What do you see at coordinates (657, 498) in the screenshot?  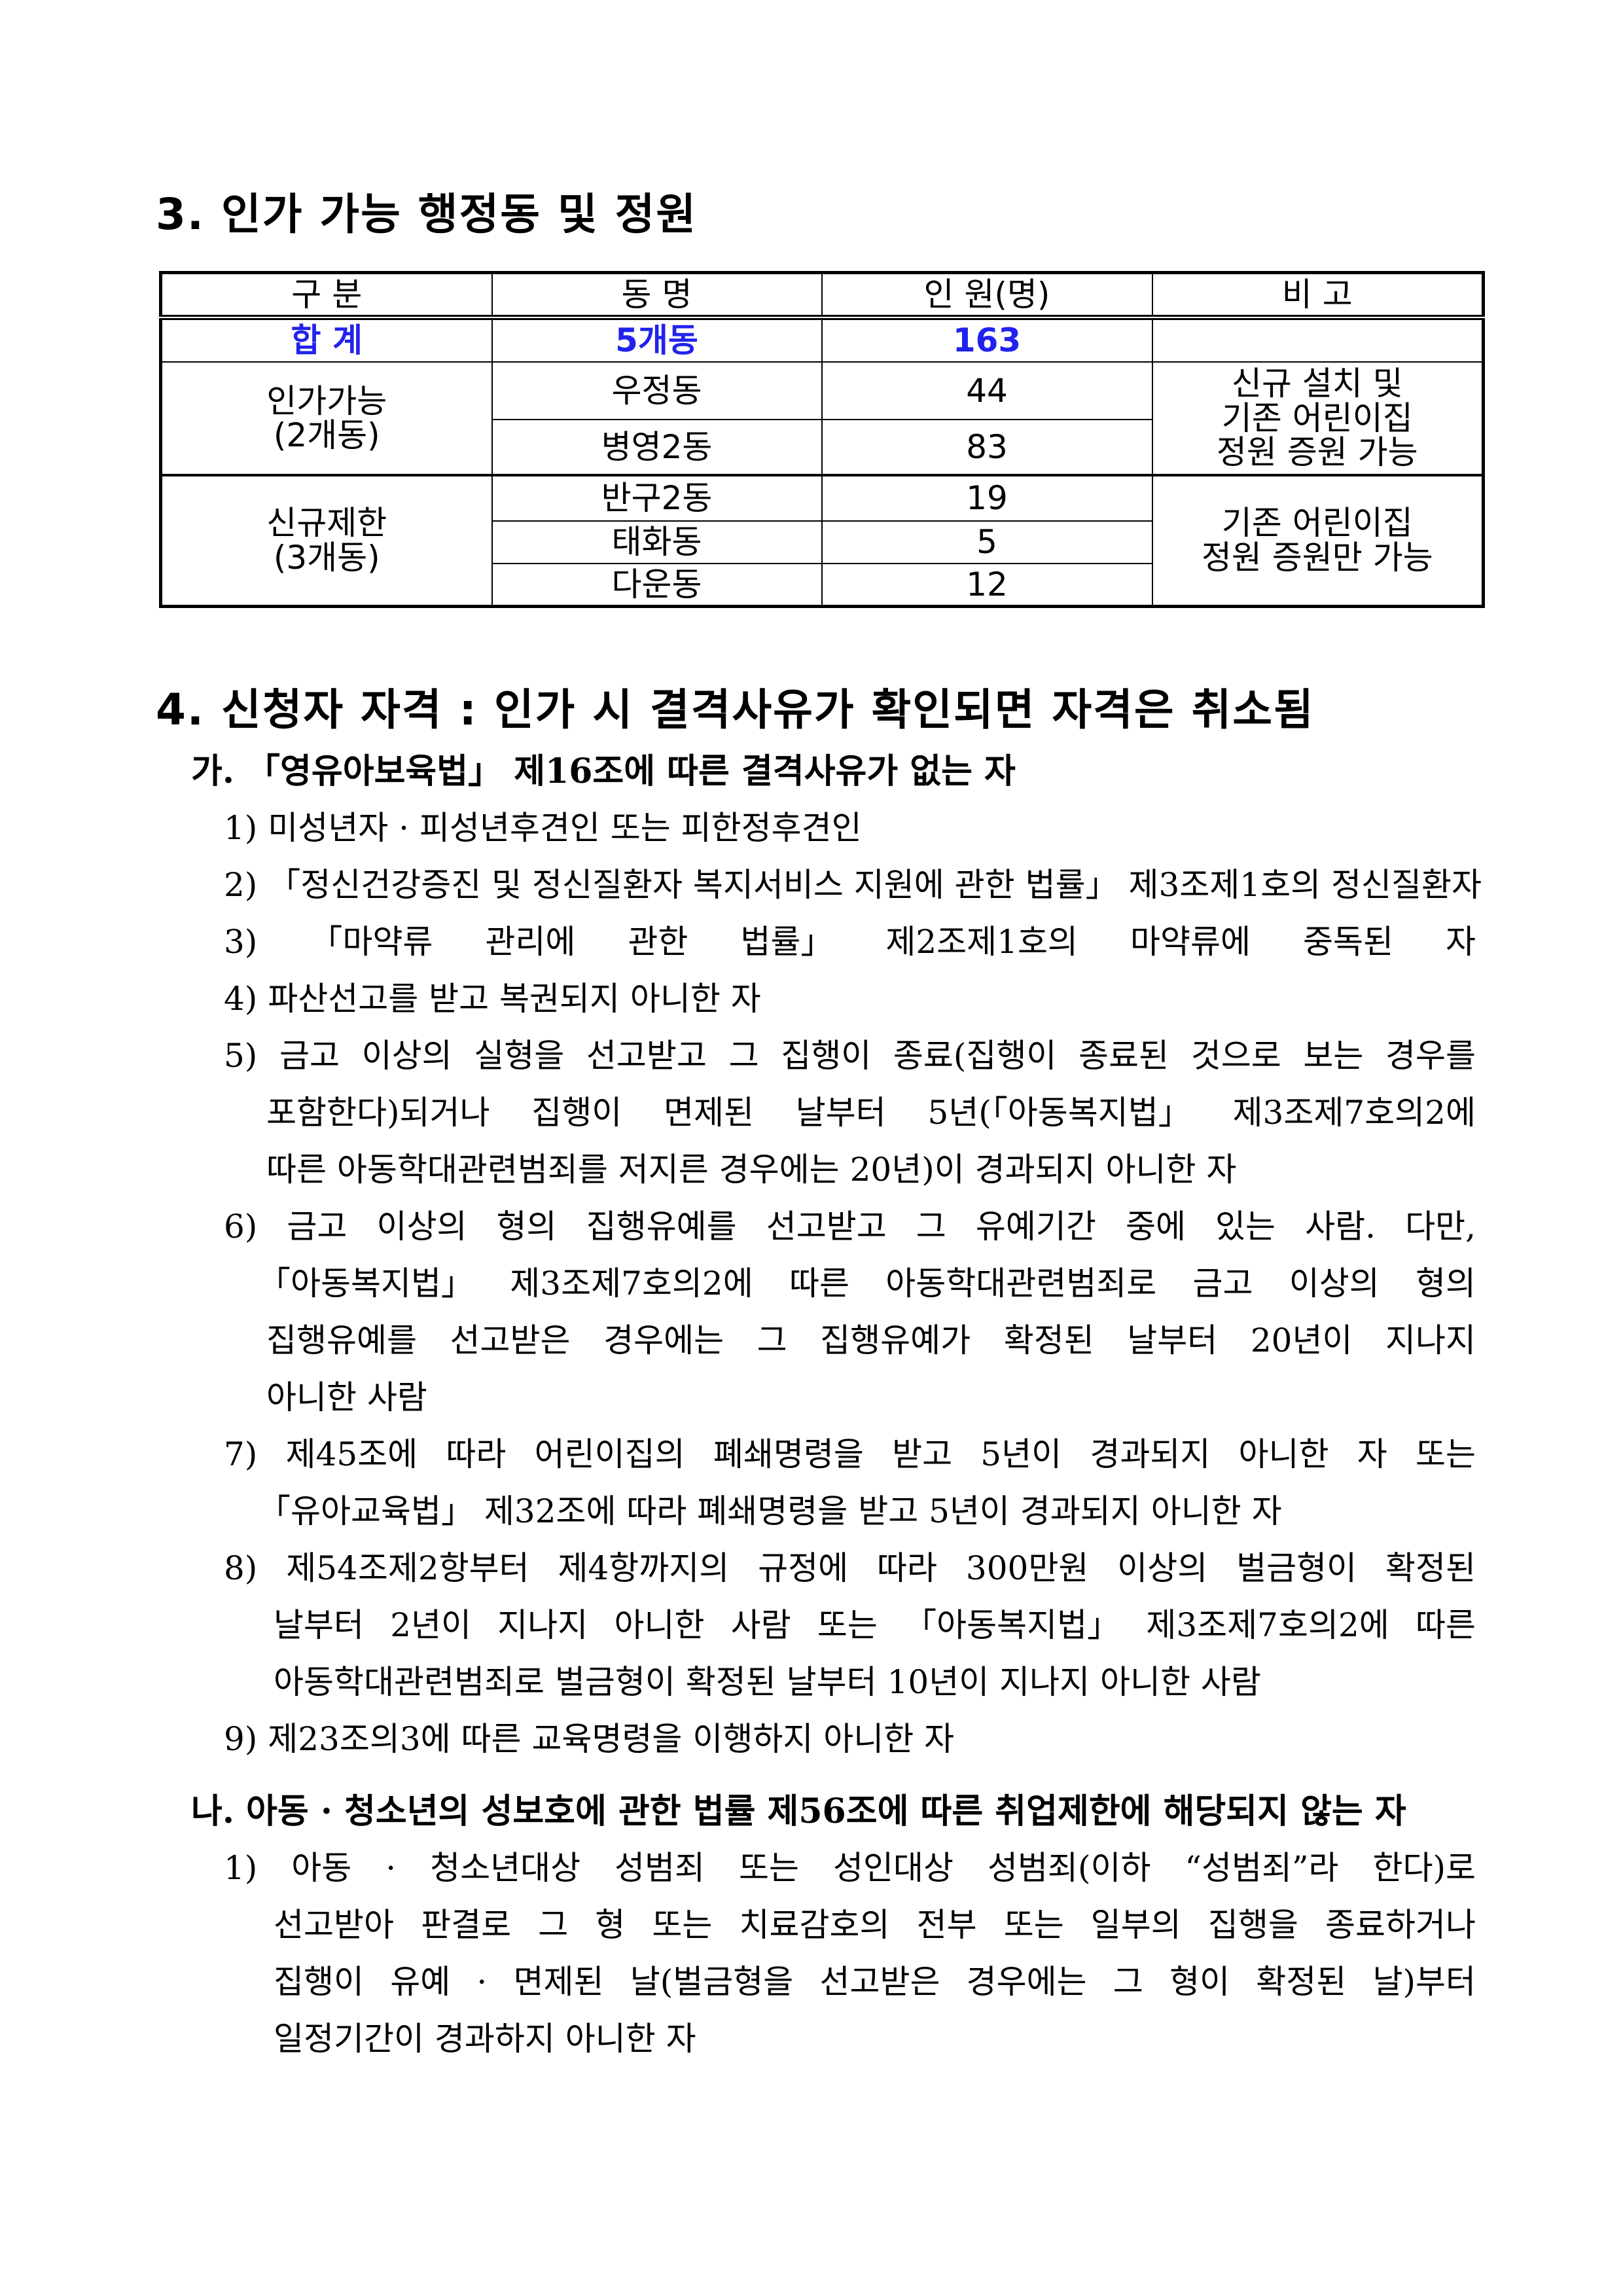 I see `dong-name: 반구2동` at bounding box center [657, 498].